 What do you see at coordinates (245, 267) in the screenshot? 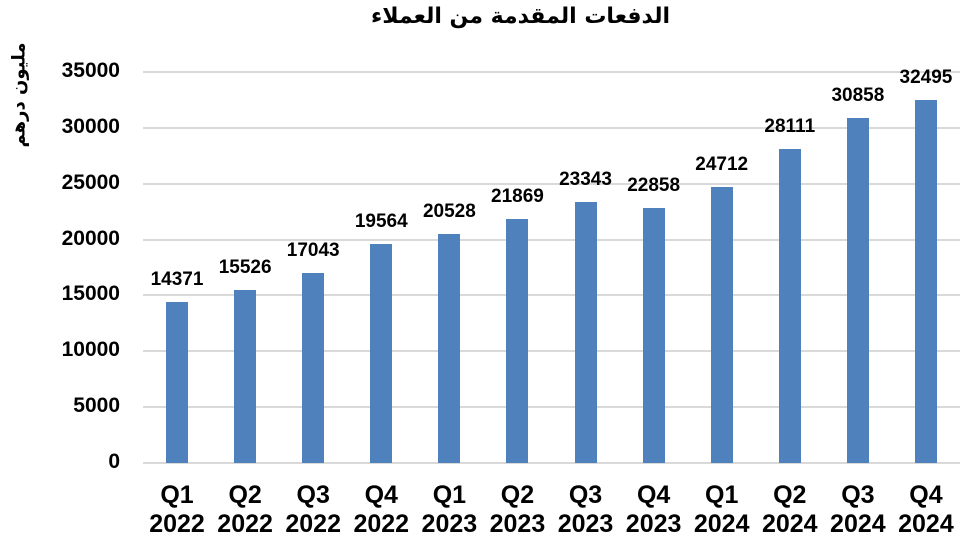
I see `data-label: 15526` at bounding box center [245, 267].